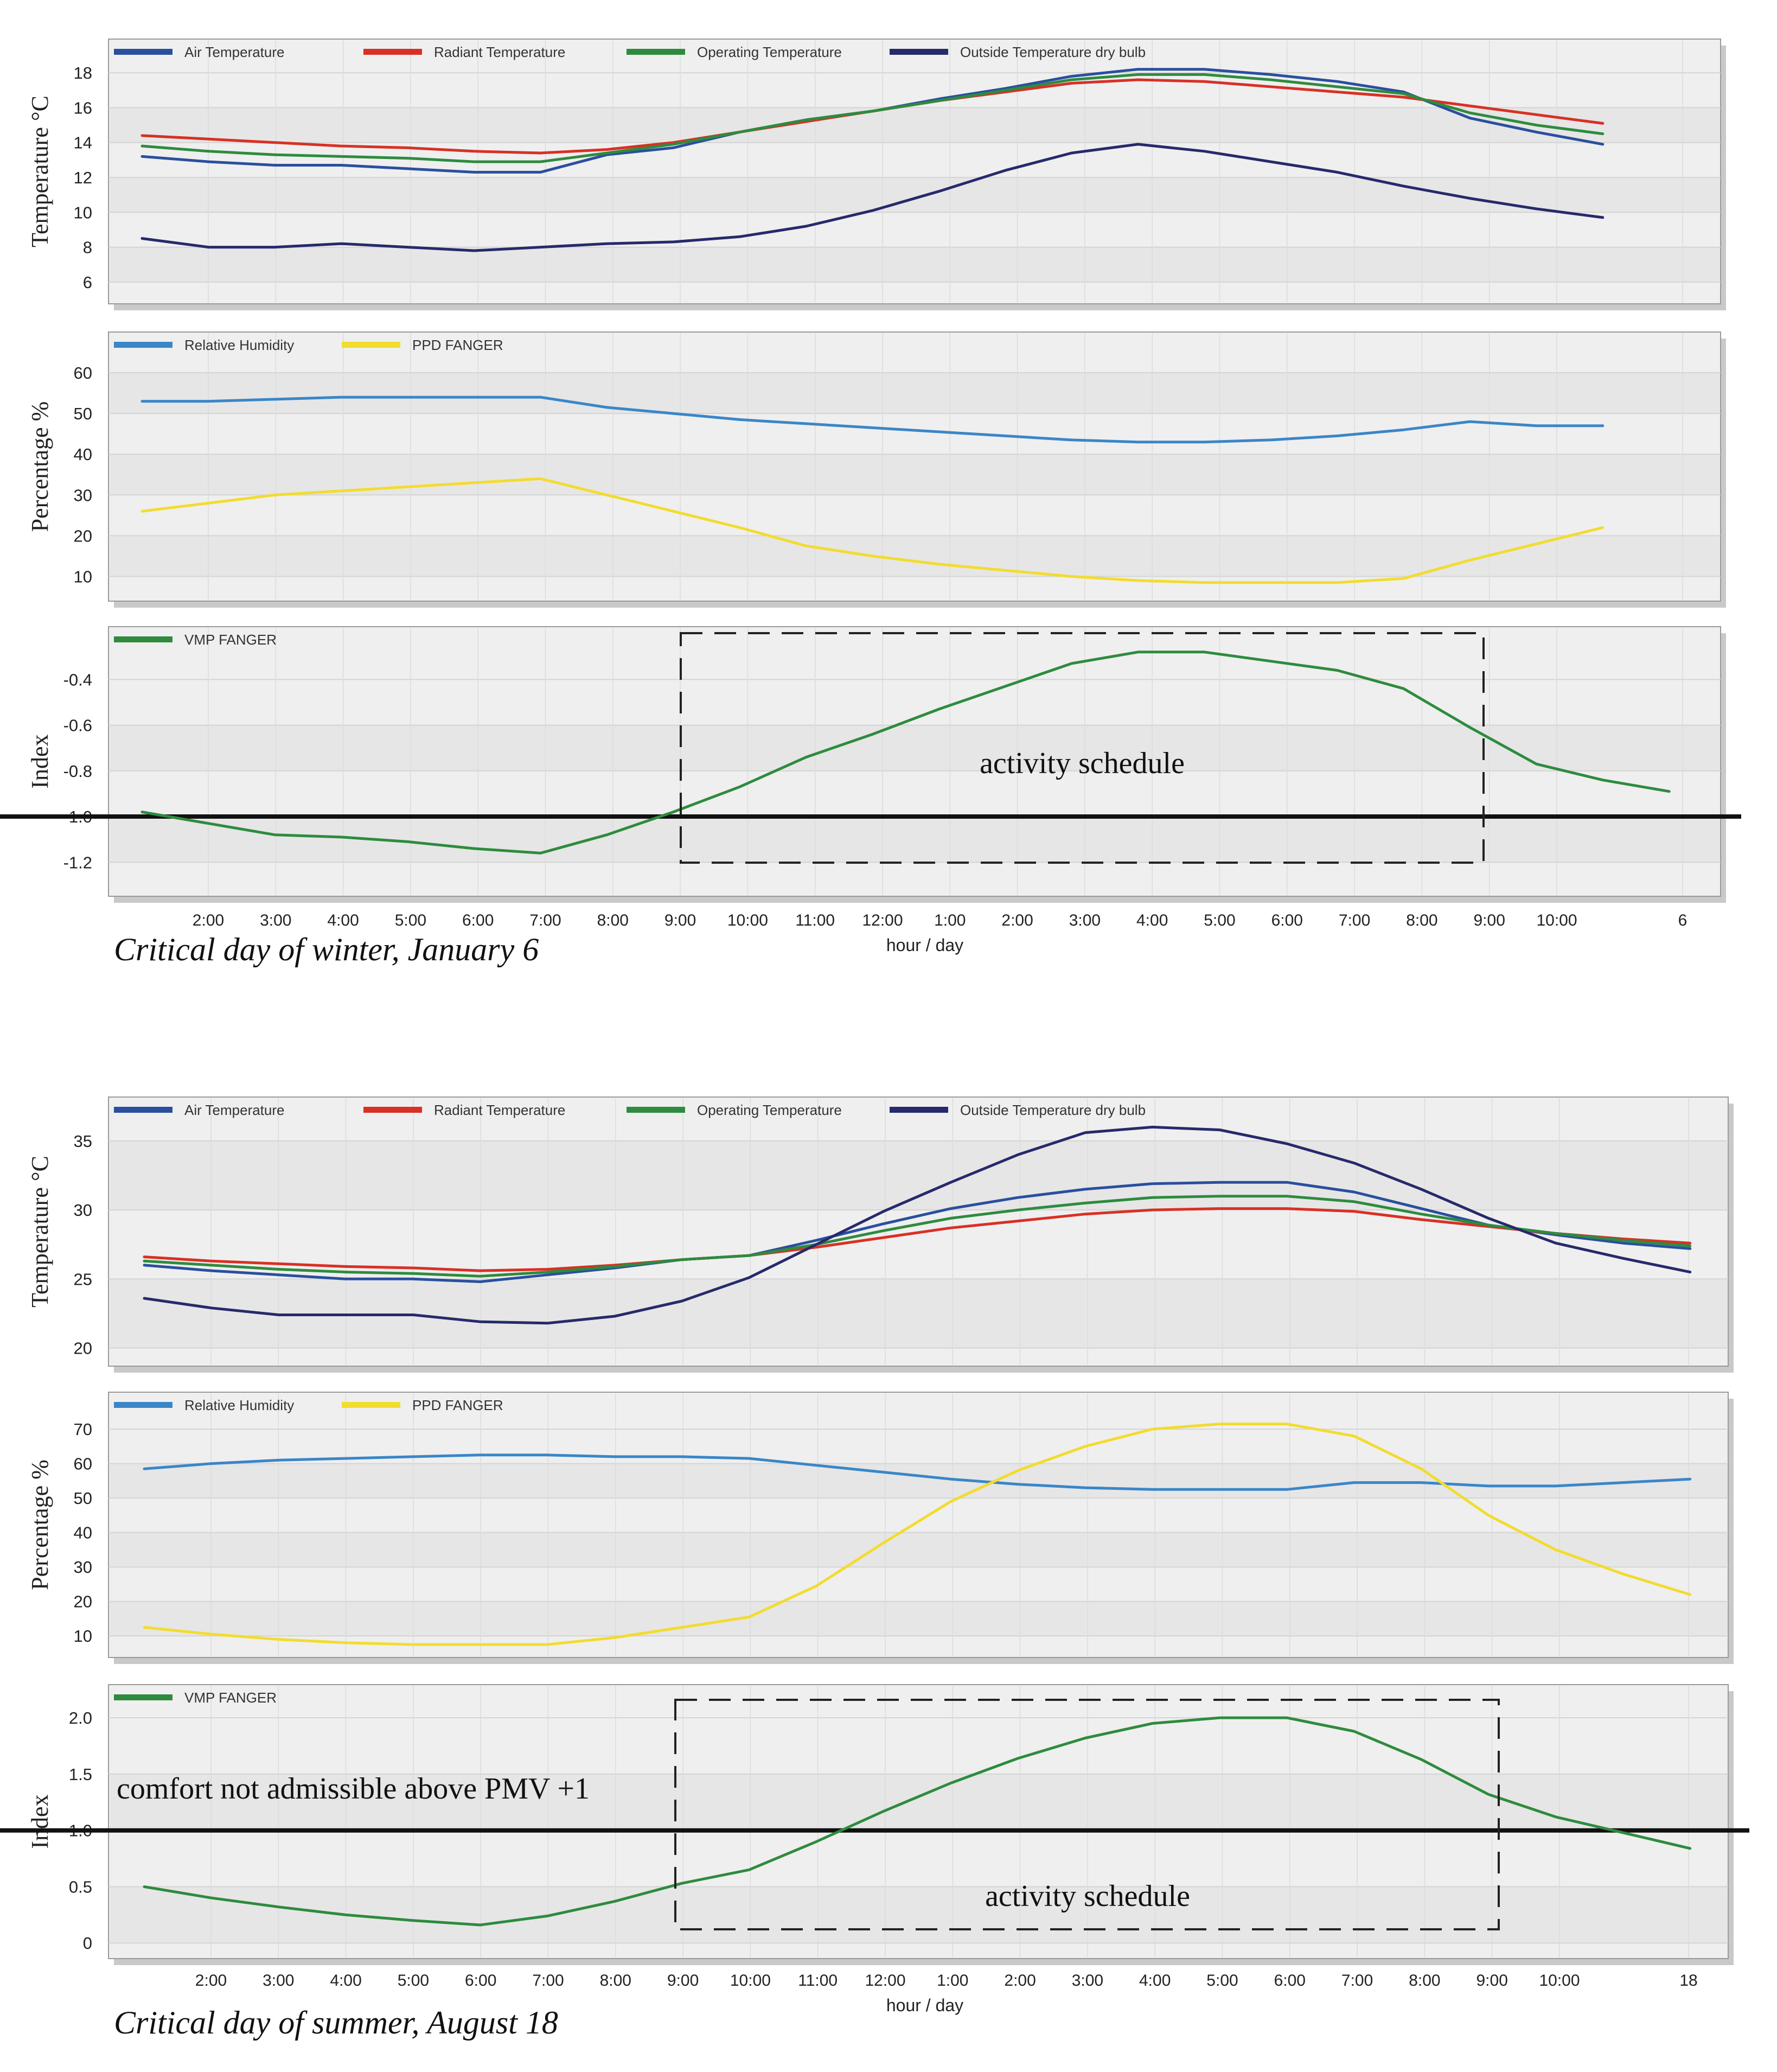 The width and height of the screenshot is (1777, 2072). What do you see at coordinates (40, 1524) in the screenshot?
I see `y-axis-label: Percentage %` at bounding box center [40, 1524].